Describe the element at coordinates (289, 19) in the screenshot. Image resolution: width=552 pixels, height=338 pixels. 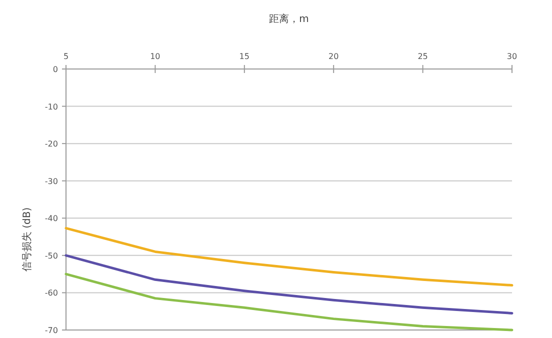
I see `x-axis-title: 距离，m` at that location.